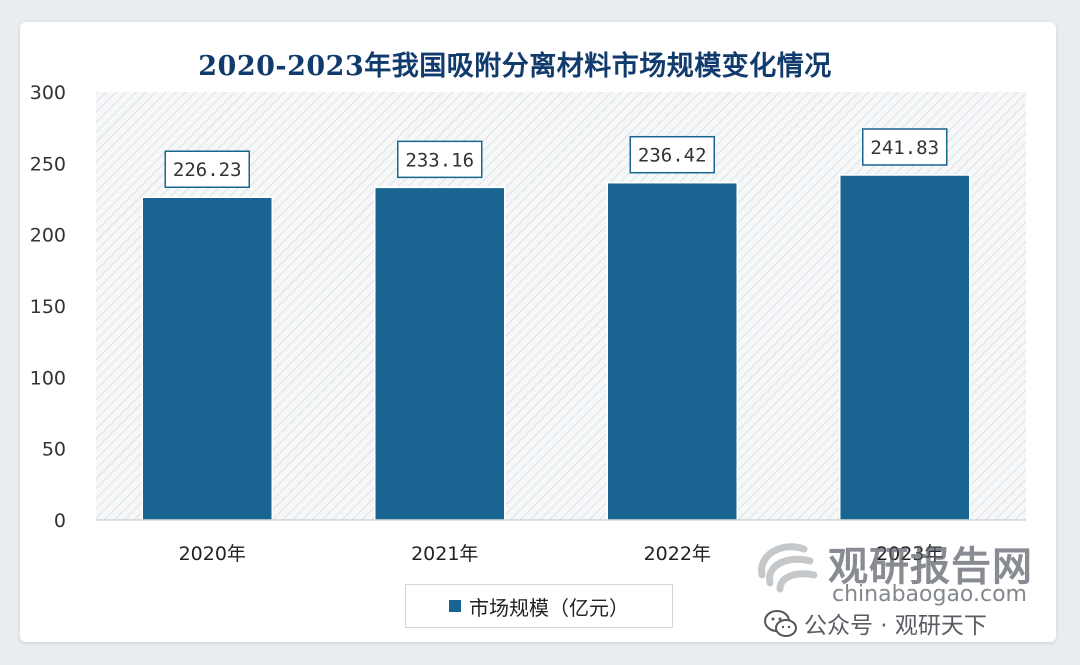  I want to click on data-label: 241.83, so click(904, 148).